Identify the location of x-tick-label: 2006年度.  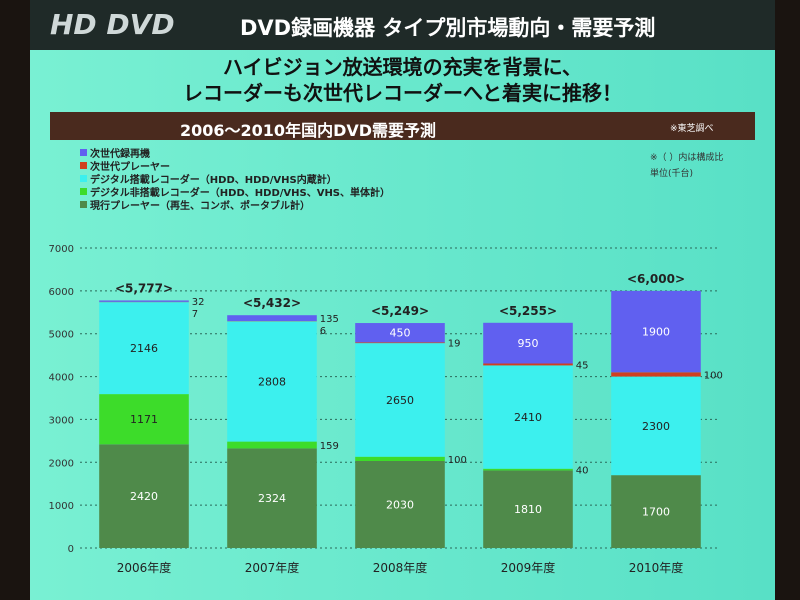
(144, 567).